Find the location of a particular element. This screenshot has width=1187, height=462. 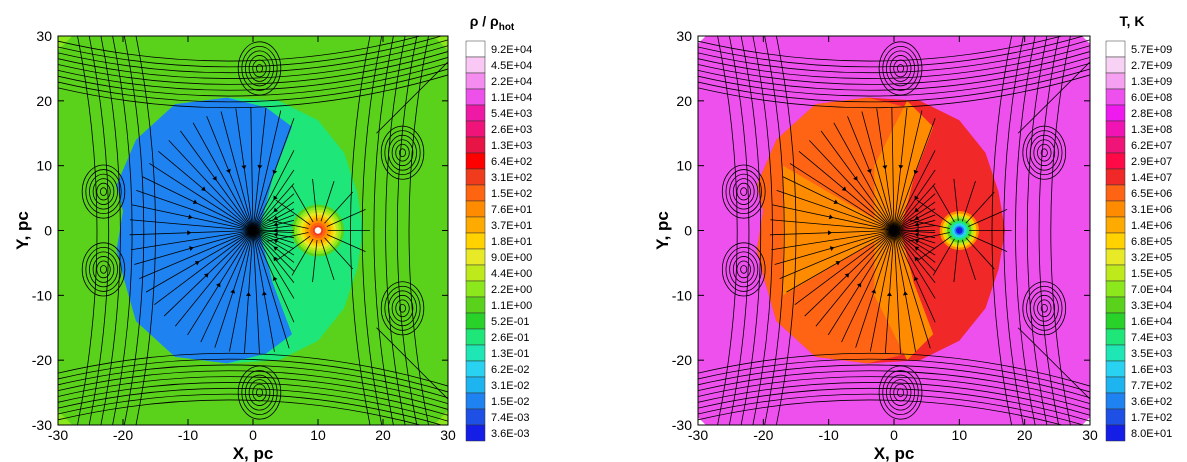

colorbar-tick-label: 7.6E+01 is located at coordinates (511, 210).